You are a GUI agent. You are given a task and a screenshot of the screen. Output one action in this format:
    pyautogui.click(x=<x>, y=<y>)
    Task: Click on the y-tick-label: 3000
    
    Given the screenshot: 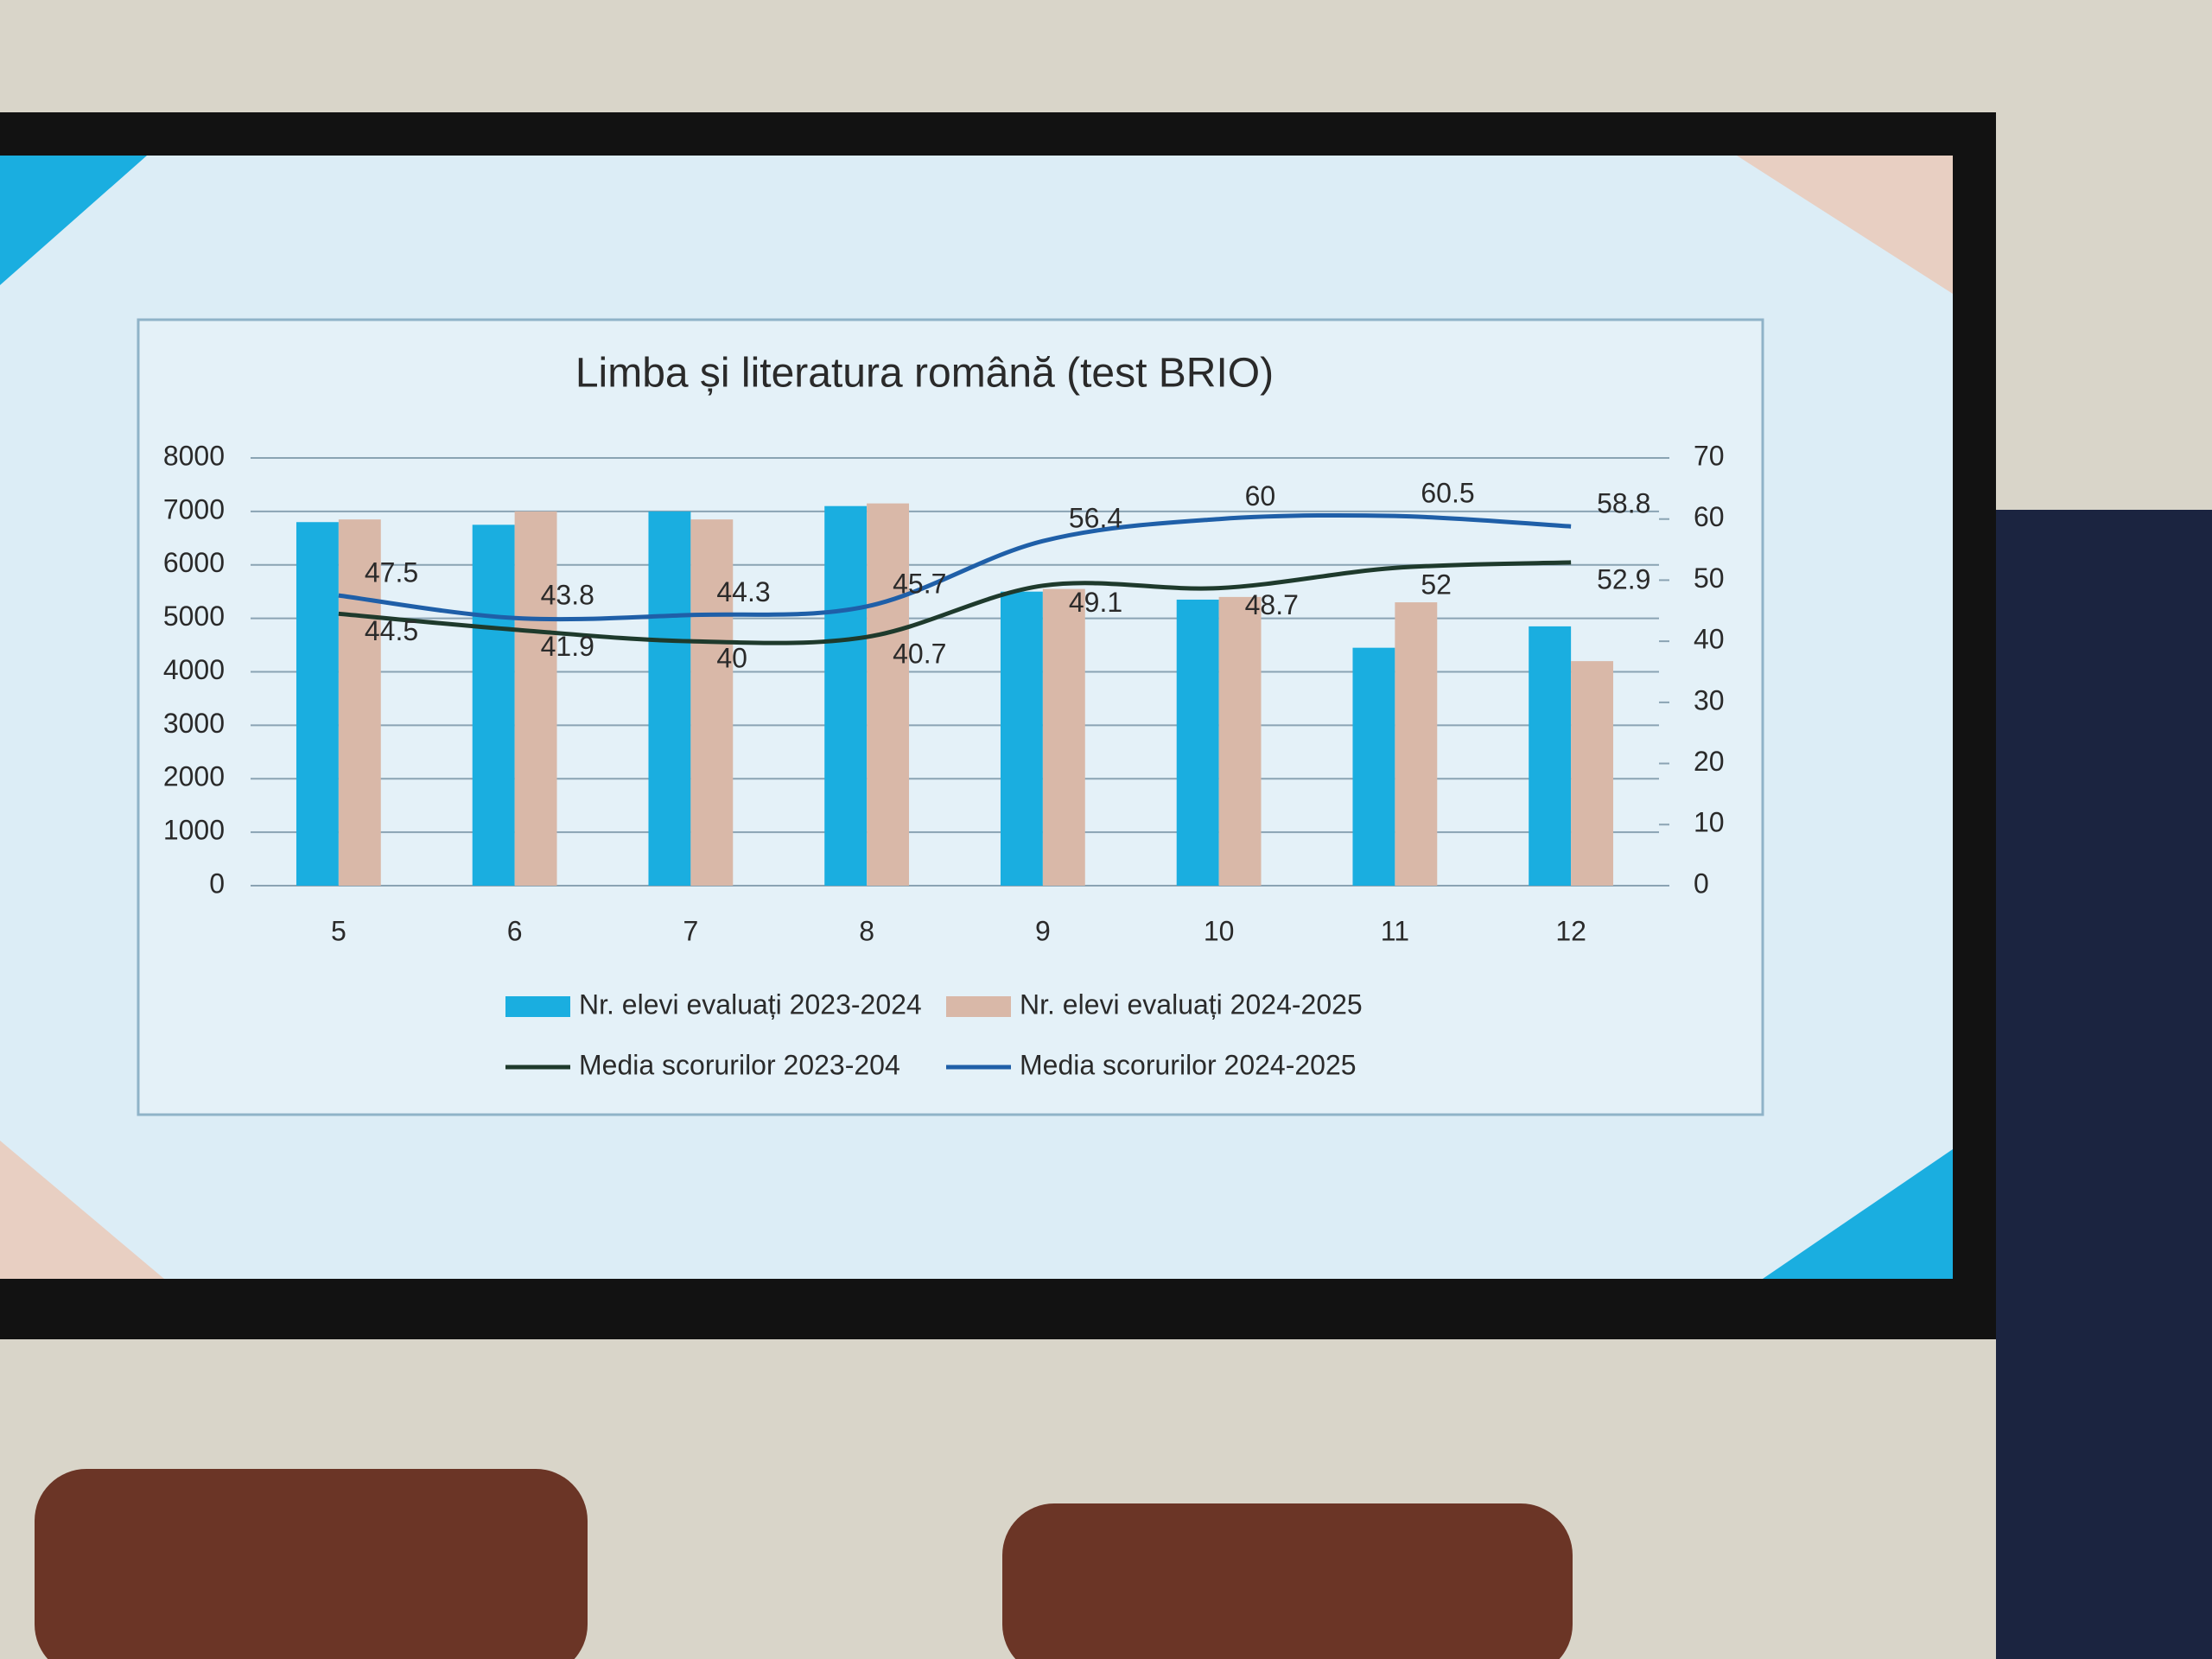 What is the action you would take?
    pyautogui.click(x=194, y=723)
    